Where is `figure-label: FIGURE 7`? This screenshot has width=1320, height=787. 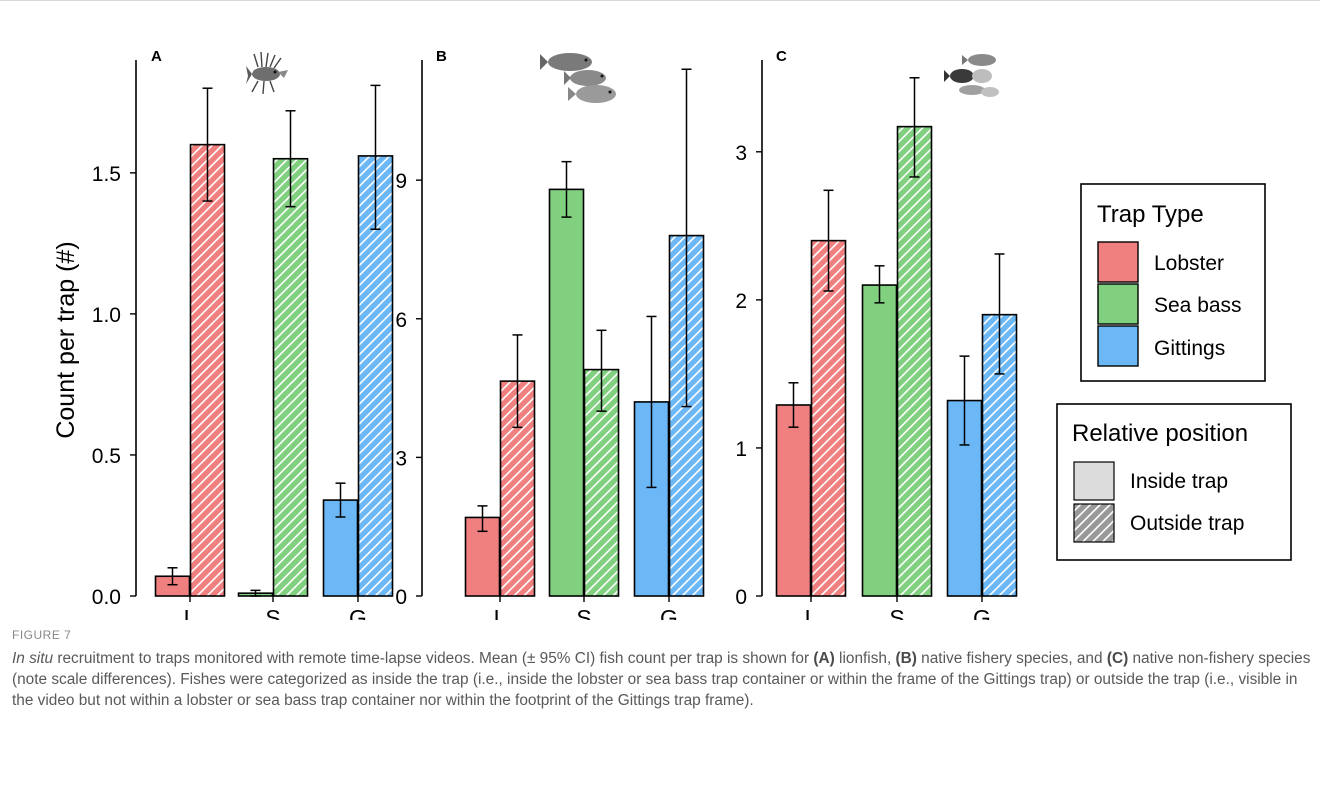
figure-label: FIGURE 7 is located at coordinates (42, 635).